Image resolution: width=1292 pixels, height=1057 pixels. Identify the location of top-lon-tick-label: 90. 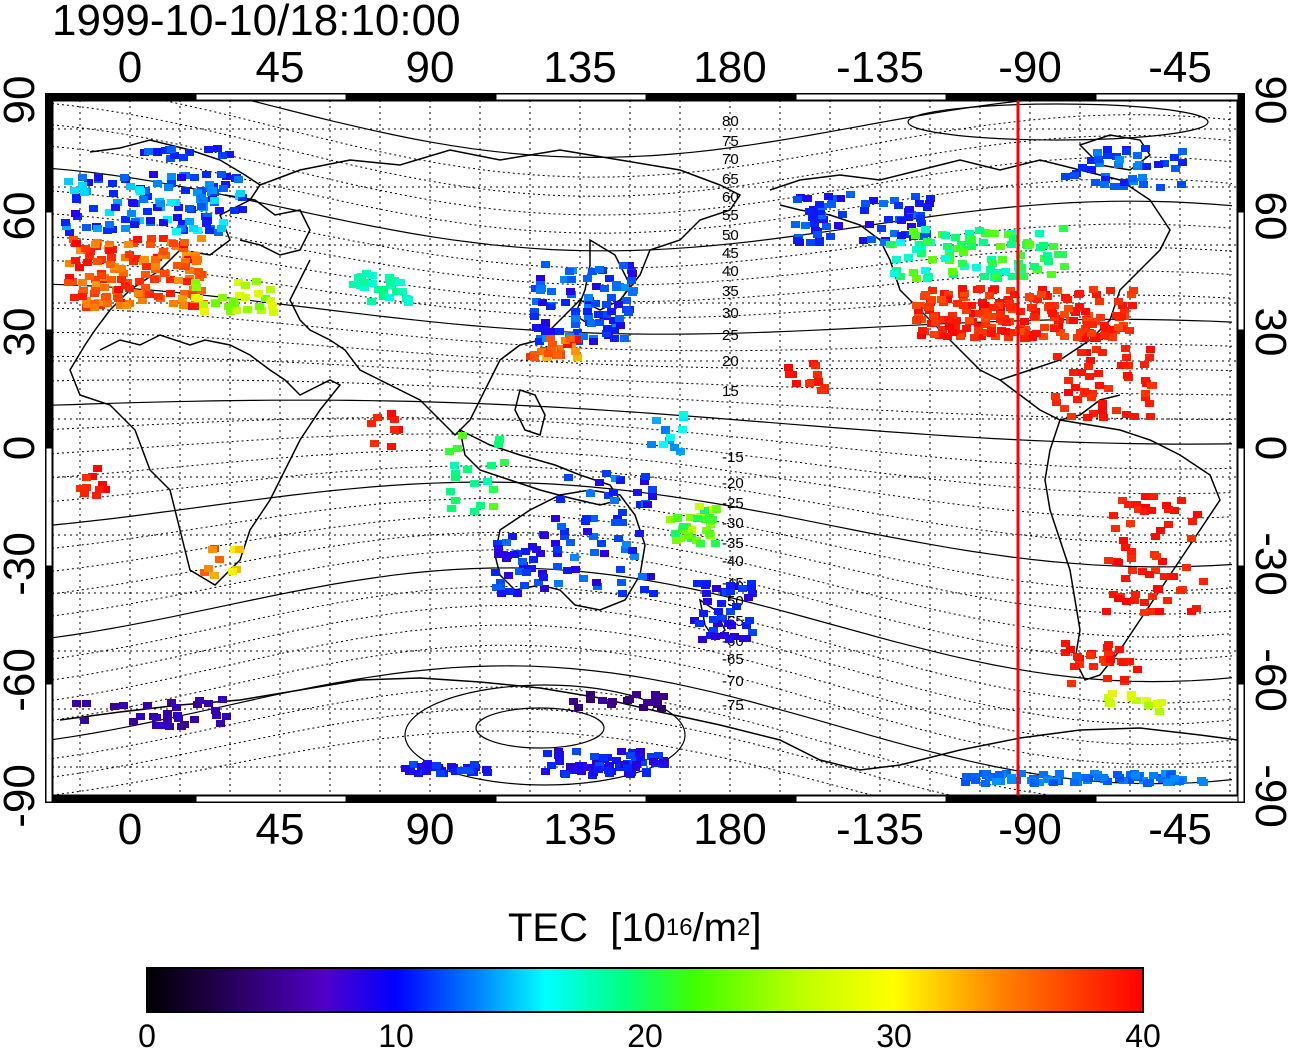
(430, 67).